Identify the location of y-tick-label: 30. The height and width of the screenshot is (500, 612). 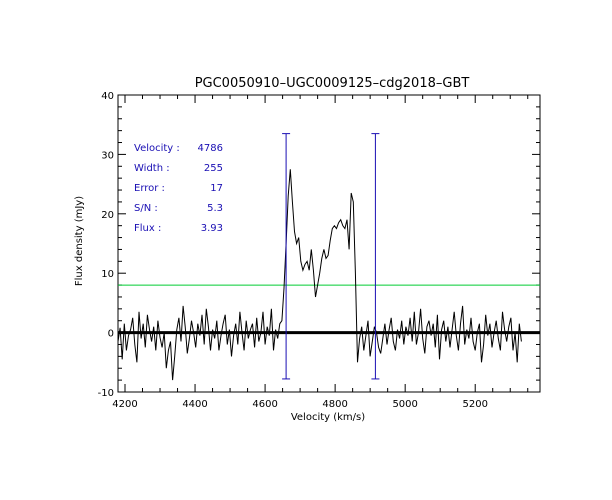
(107, 155).